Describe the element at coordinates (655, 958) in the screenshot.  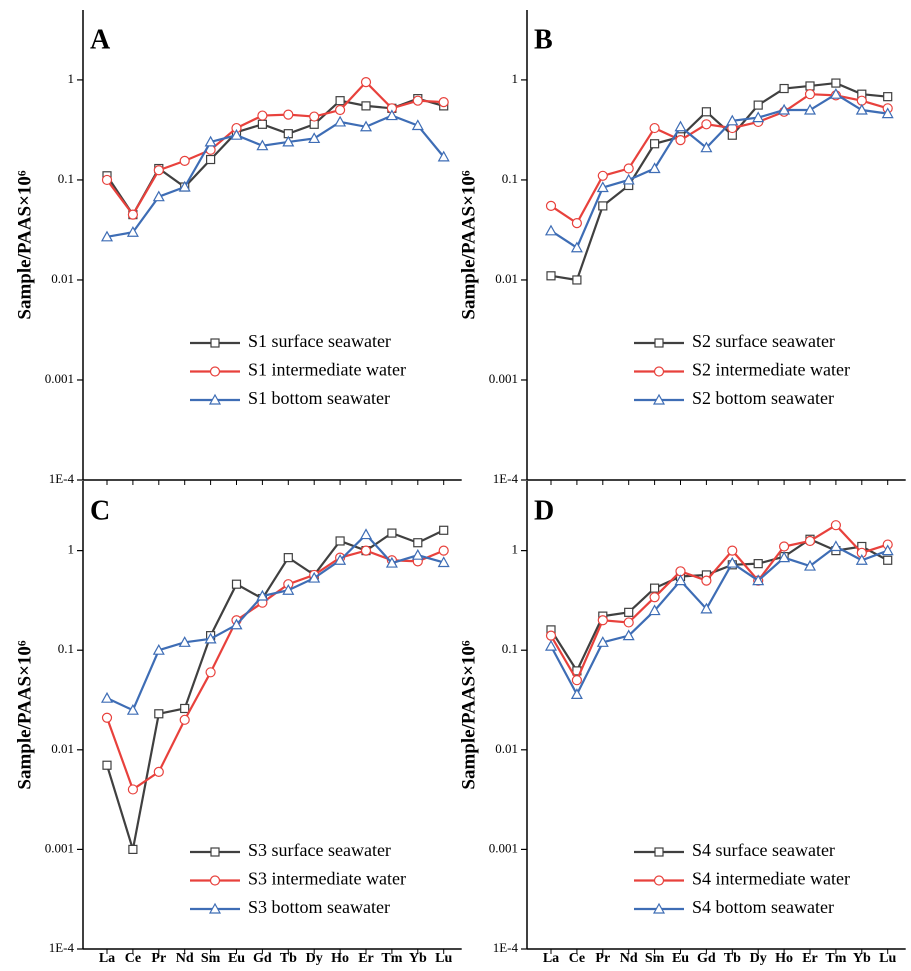
I see `x-tick-label: Sm` at that location.